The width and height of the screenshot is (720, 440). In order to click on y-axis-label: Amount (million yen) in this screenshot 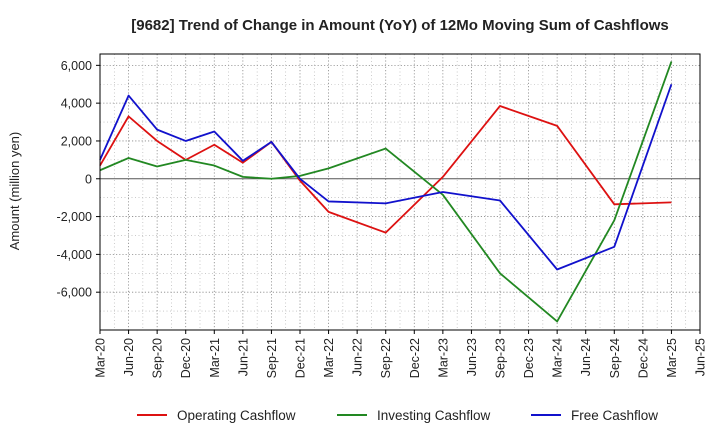, I will do `click(14, 191)`.